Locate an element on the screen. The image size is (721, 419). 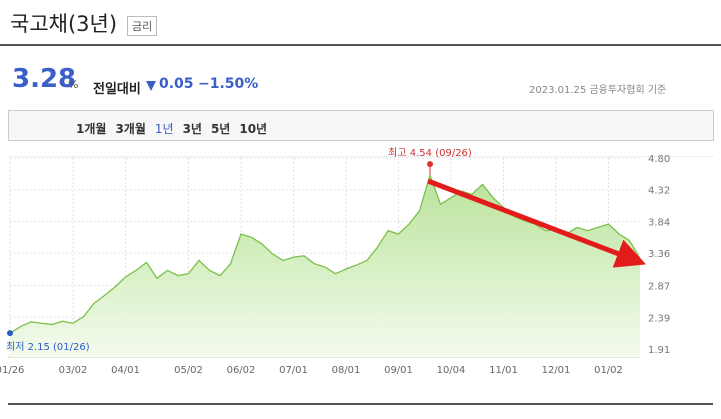
chart-top is located at coordinates (360, 157).